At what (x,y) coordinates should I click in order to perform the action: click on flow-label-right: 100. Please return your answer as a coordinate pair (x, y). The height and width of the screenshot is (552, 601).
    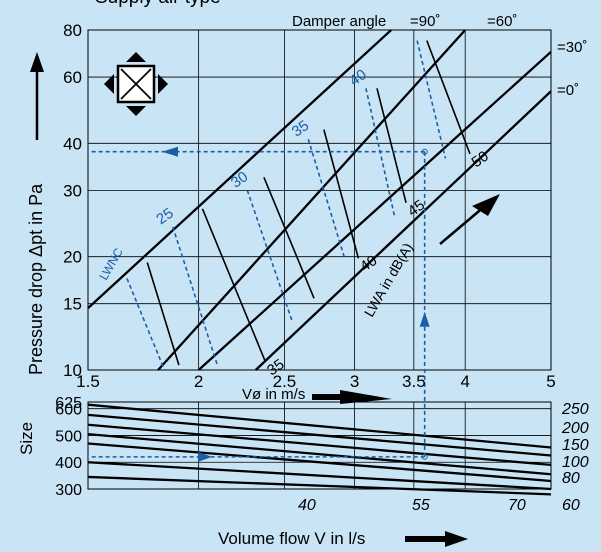
    Looking at the image, I should click on (575, 462).